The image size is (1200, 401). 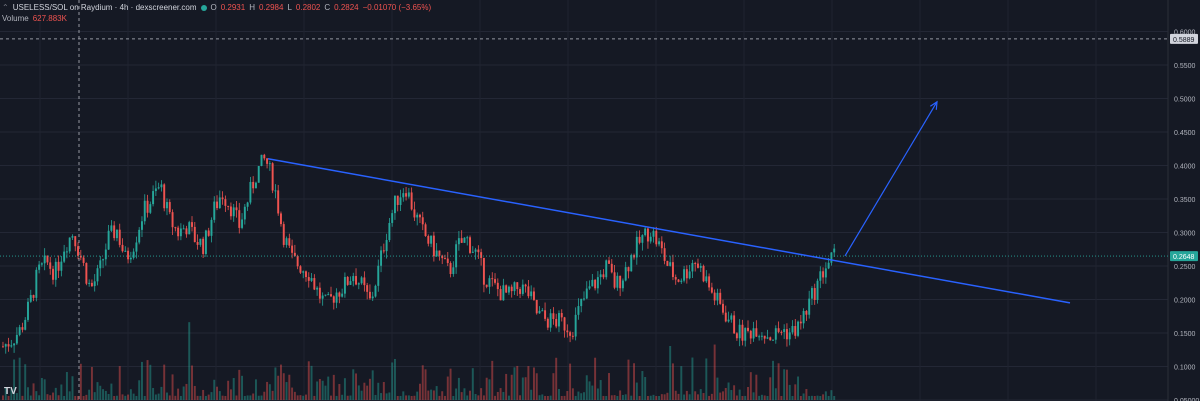 What do you see at coordinates (10, 391) in the screenshot?
I see `tradingview-logo: TV` at bounding box center [10, 391].